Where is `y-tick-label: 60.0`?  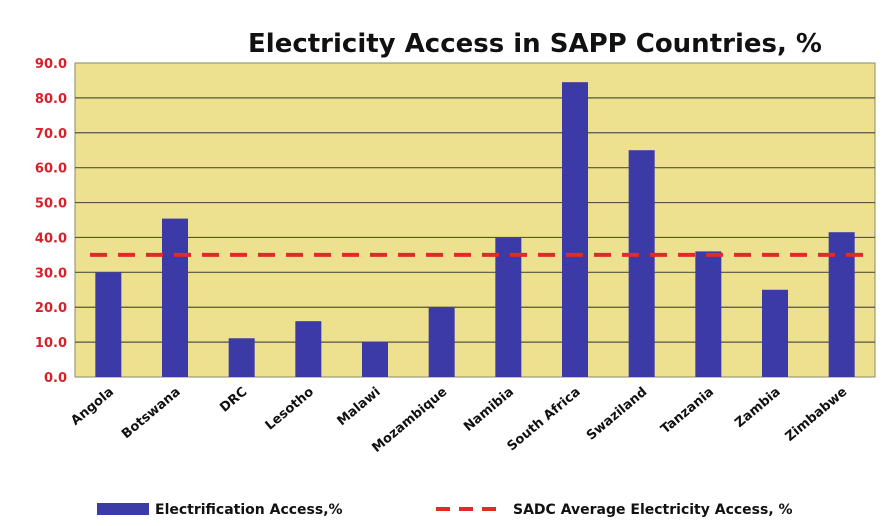 y-tick-label: 60.0 is located at coordinates (51, 169).